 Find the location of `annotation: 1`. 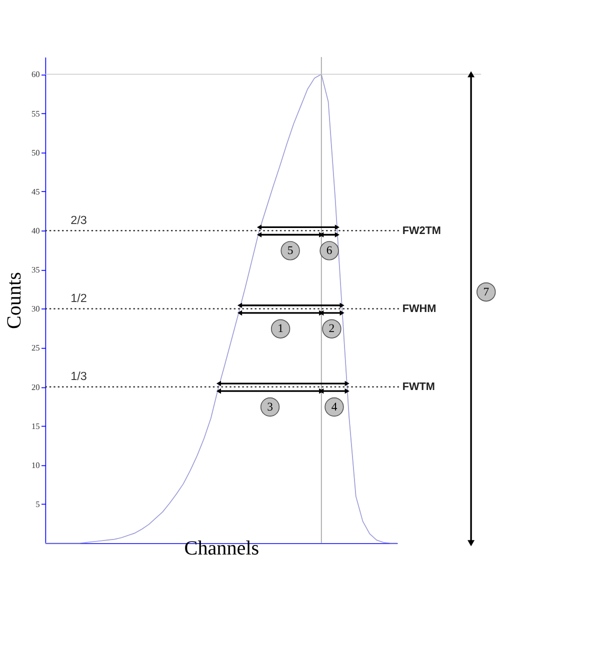

annotation: 1 is located at coordinates (281, 329).